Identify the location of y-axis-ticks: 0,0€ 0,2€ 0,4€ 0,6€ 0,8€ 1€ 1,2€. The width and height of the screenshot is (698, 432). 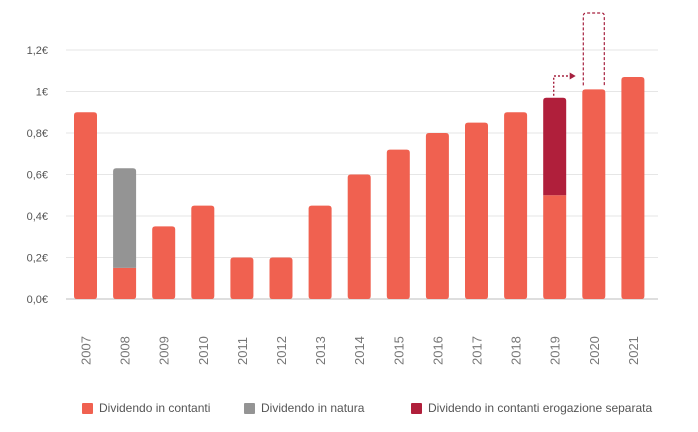
(37, 175).